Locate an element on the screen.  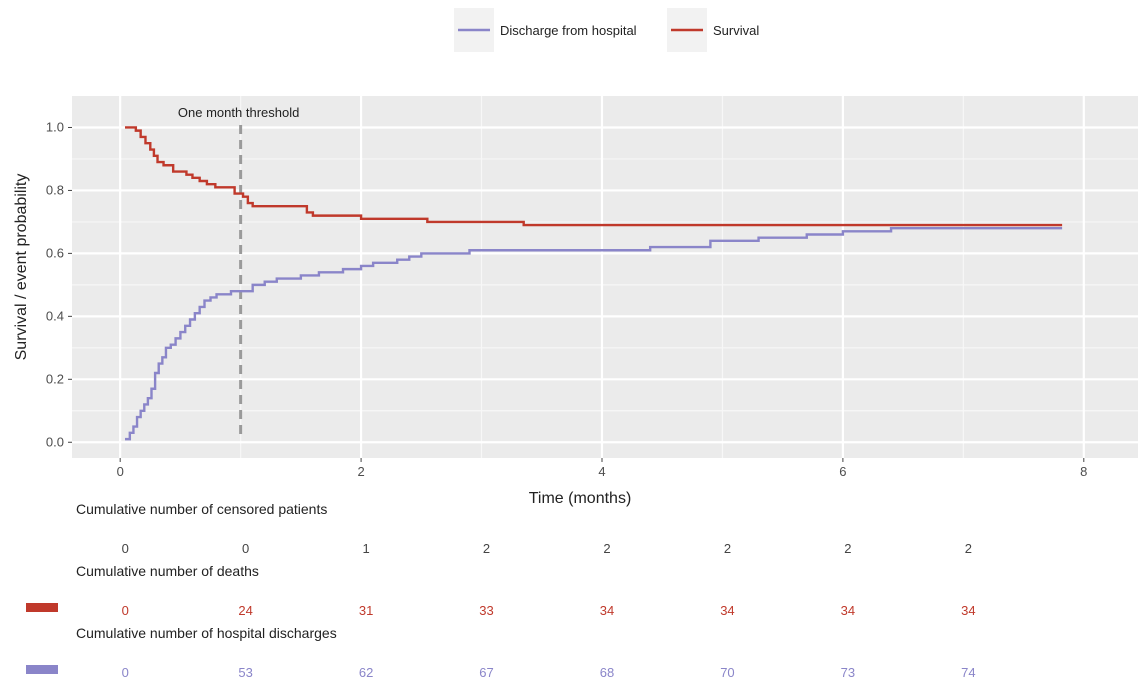
y-axis-title: Survival / event probability is located at coordinates (21, 267).